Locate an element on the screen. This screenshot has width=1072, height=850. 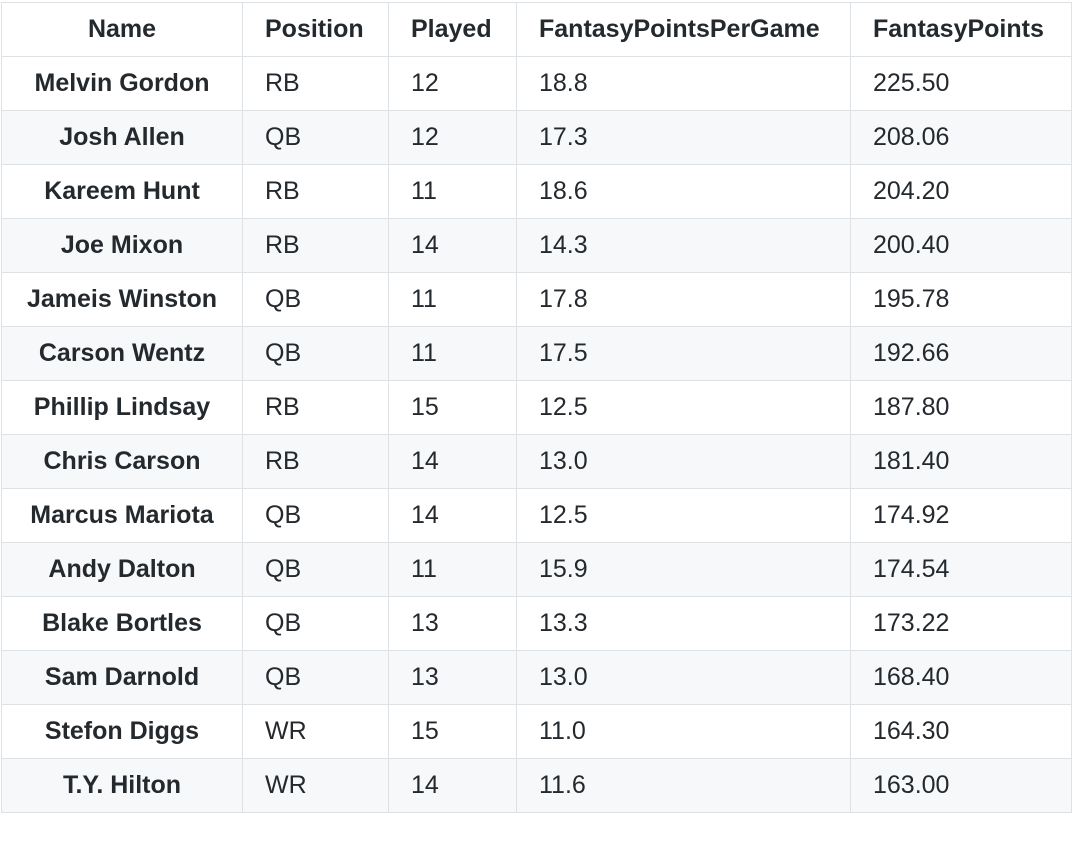
cell-fantasy-points: 173.22 is located at coordinates (961, 623).